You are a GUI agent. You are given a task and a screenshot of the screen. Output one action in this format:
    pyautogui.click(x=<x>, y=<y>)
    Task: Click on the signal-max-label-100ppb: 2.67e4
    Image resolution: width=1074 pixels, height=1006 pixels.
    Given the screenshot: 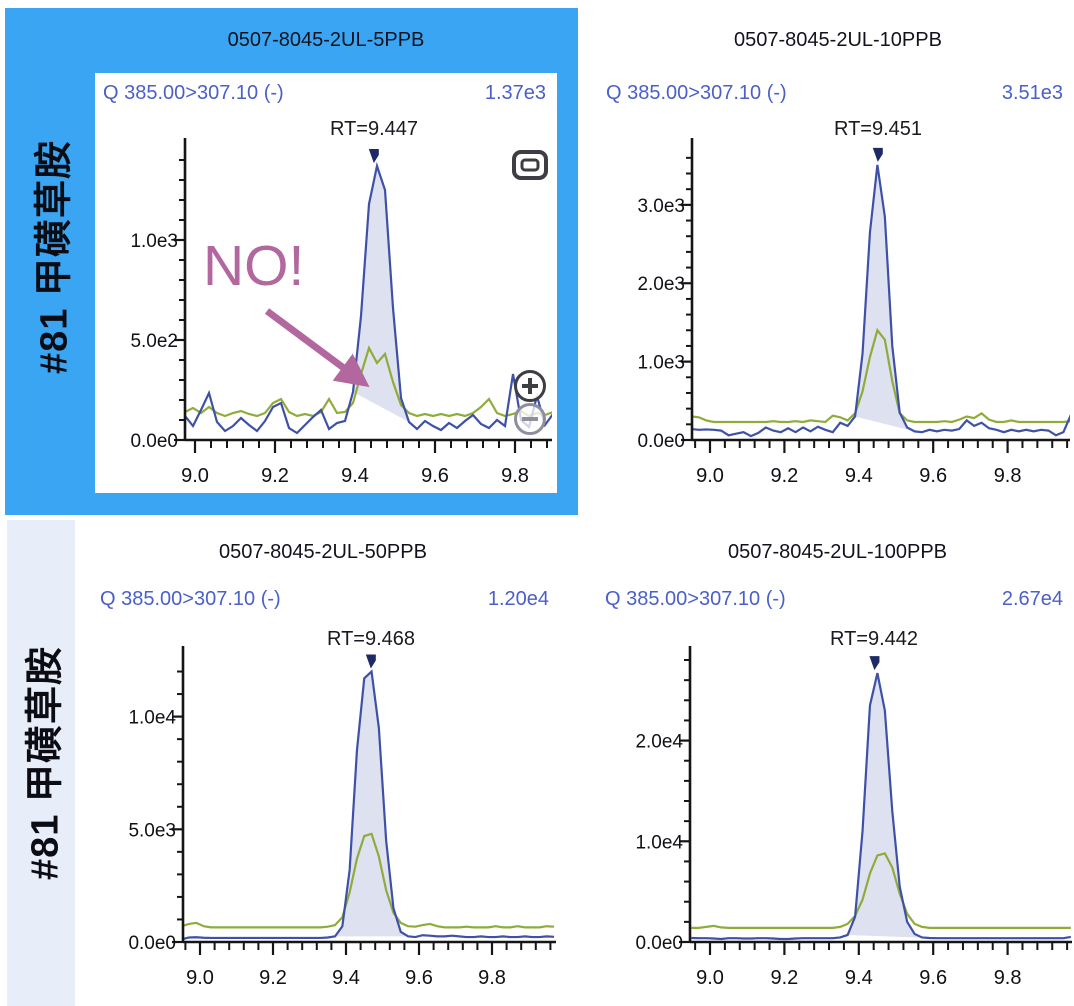 What is the action you would take?
    pyautogui.click(x=1032, y=599)
    